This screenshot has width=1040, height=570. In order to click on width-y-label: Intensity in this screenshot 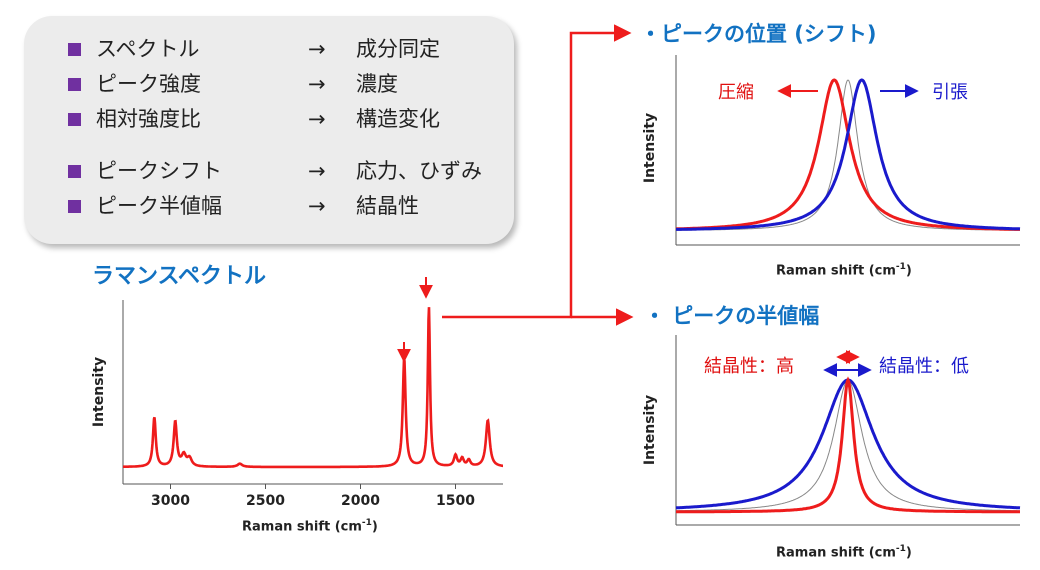, I will do `click(650, 430)`.